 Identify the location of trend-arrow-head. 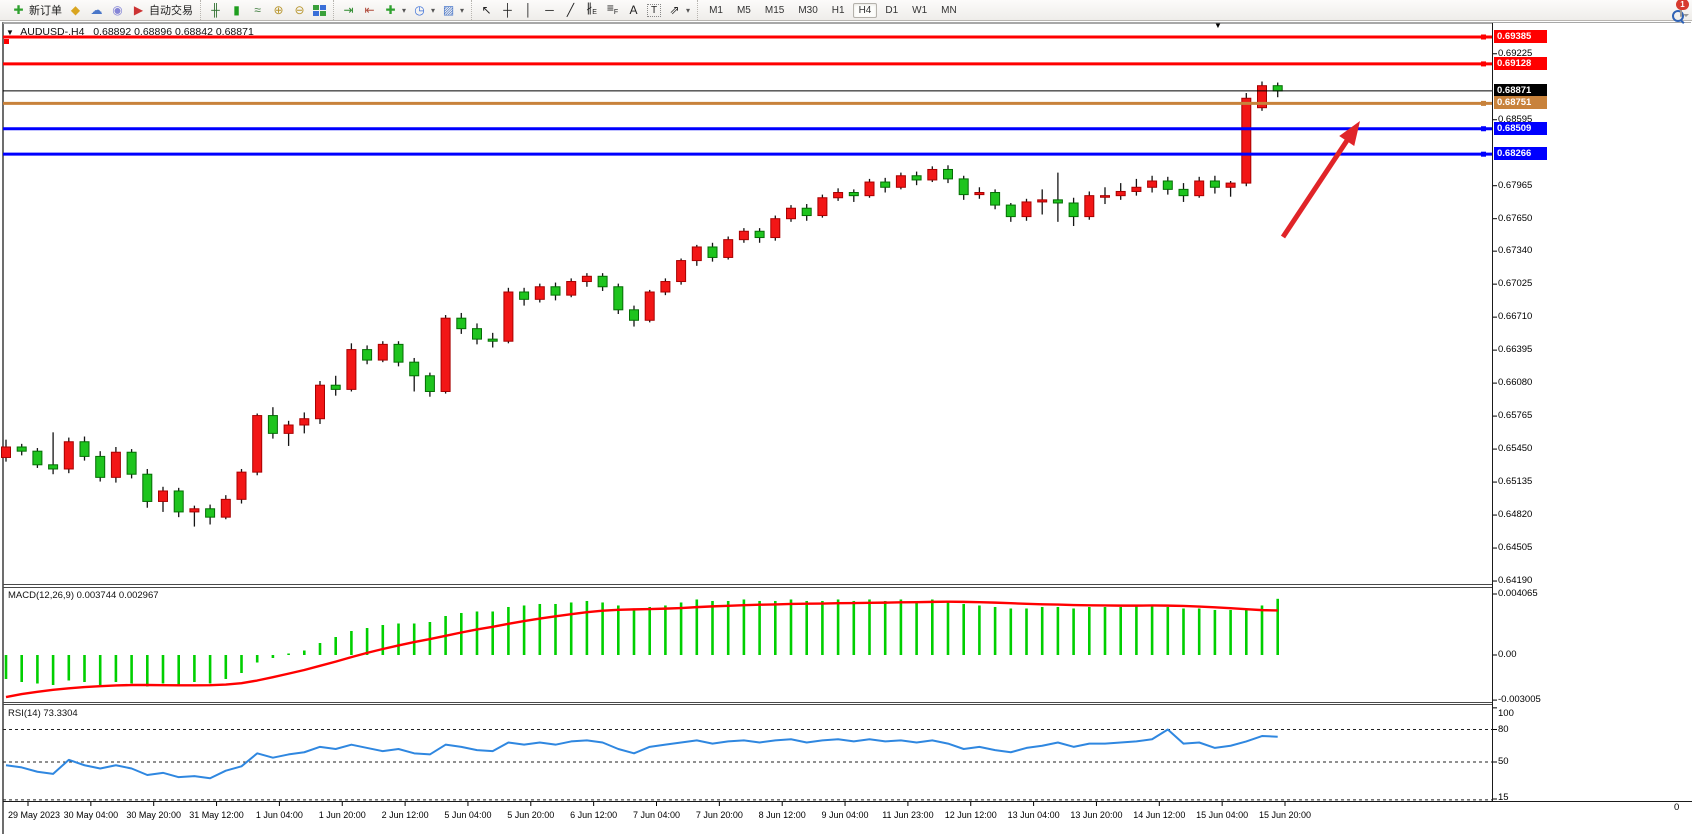
(1349, 133).